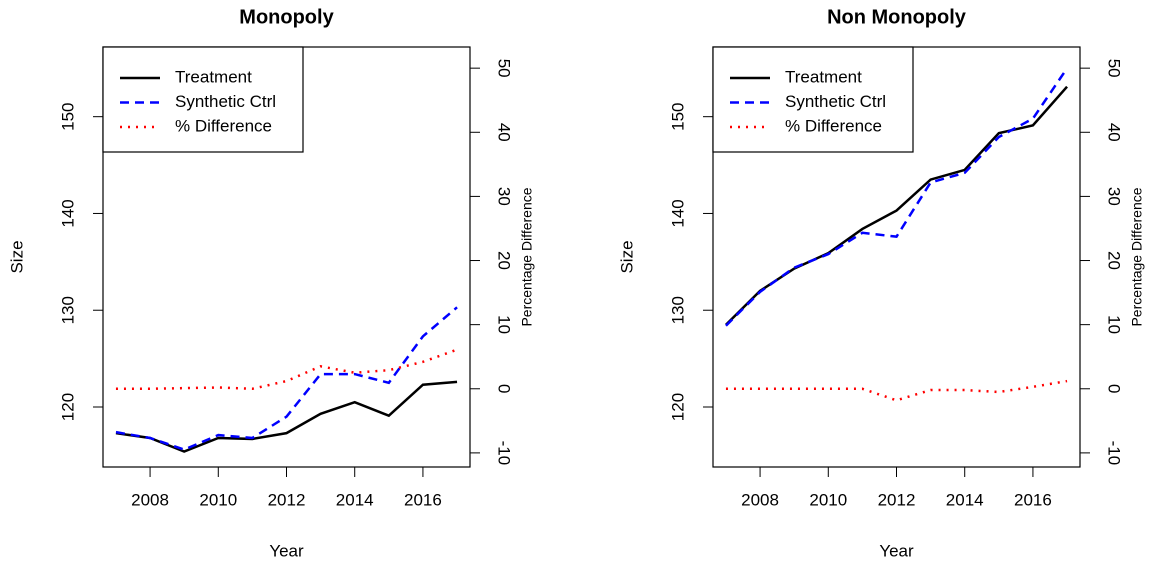 This screenshot has width=1149, height=567. I want to click on chart-title: Monopoly, so click(286, 17).